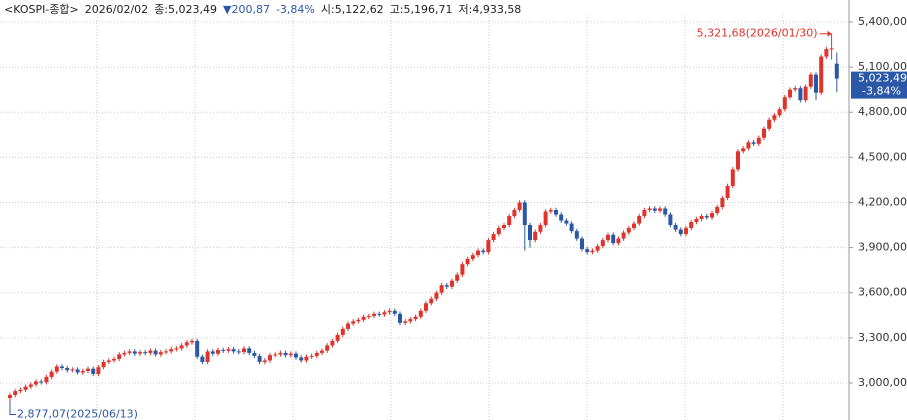 The height and width of the screenshot is (420, 907). What do you see at coordinates (882, 111) in the screenshot?
I see `y-tick-label: 4,800,00` at bounding box center [882, 111].